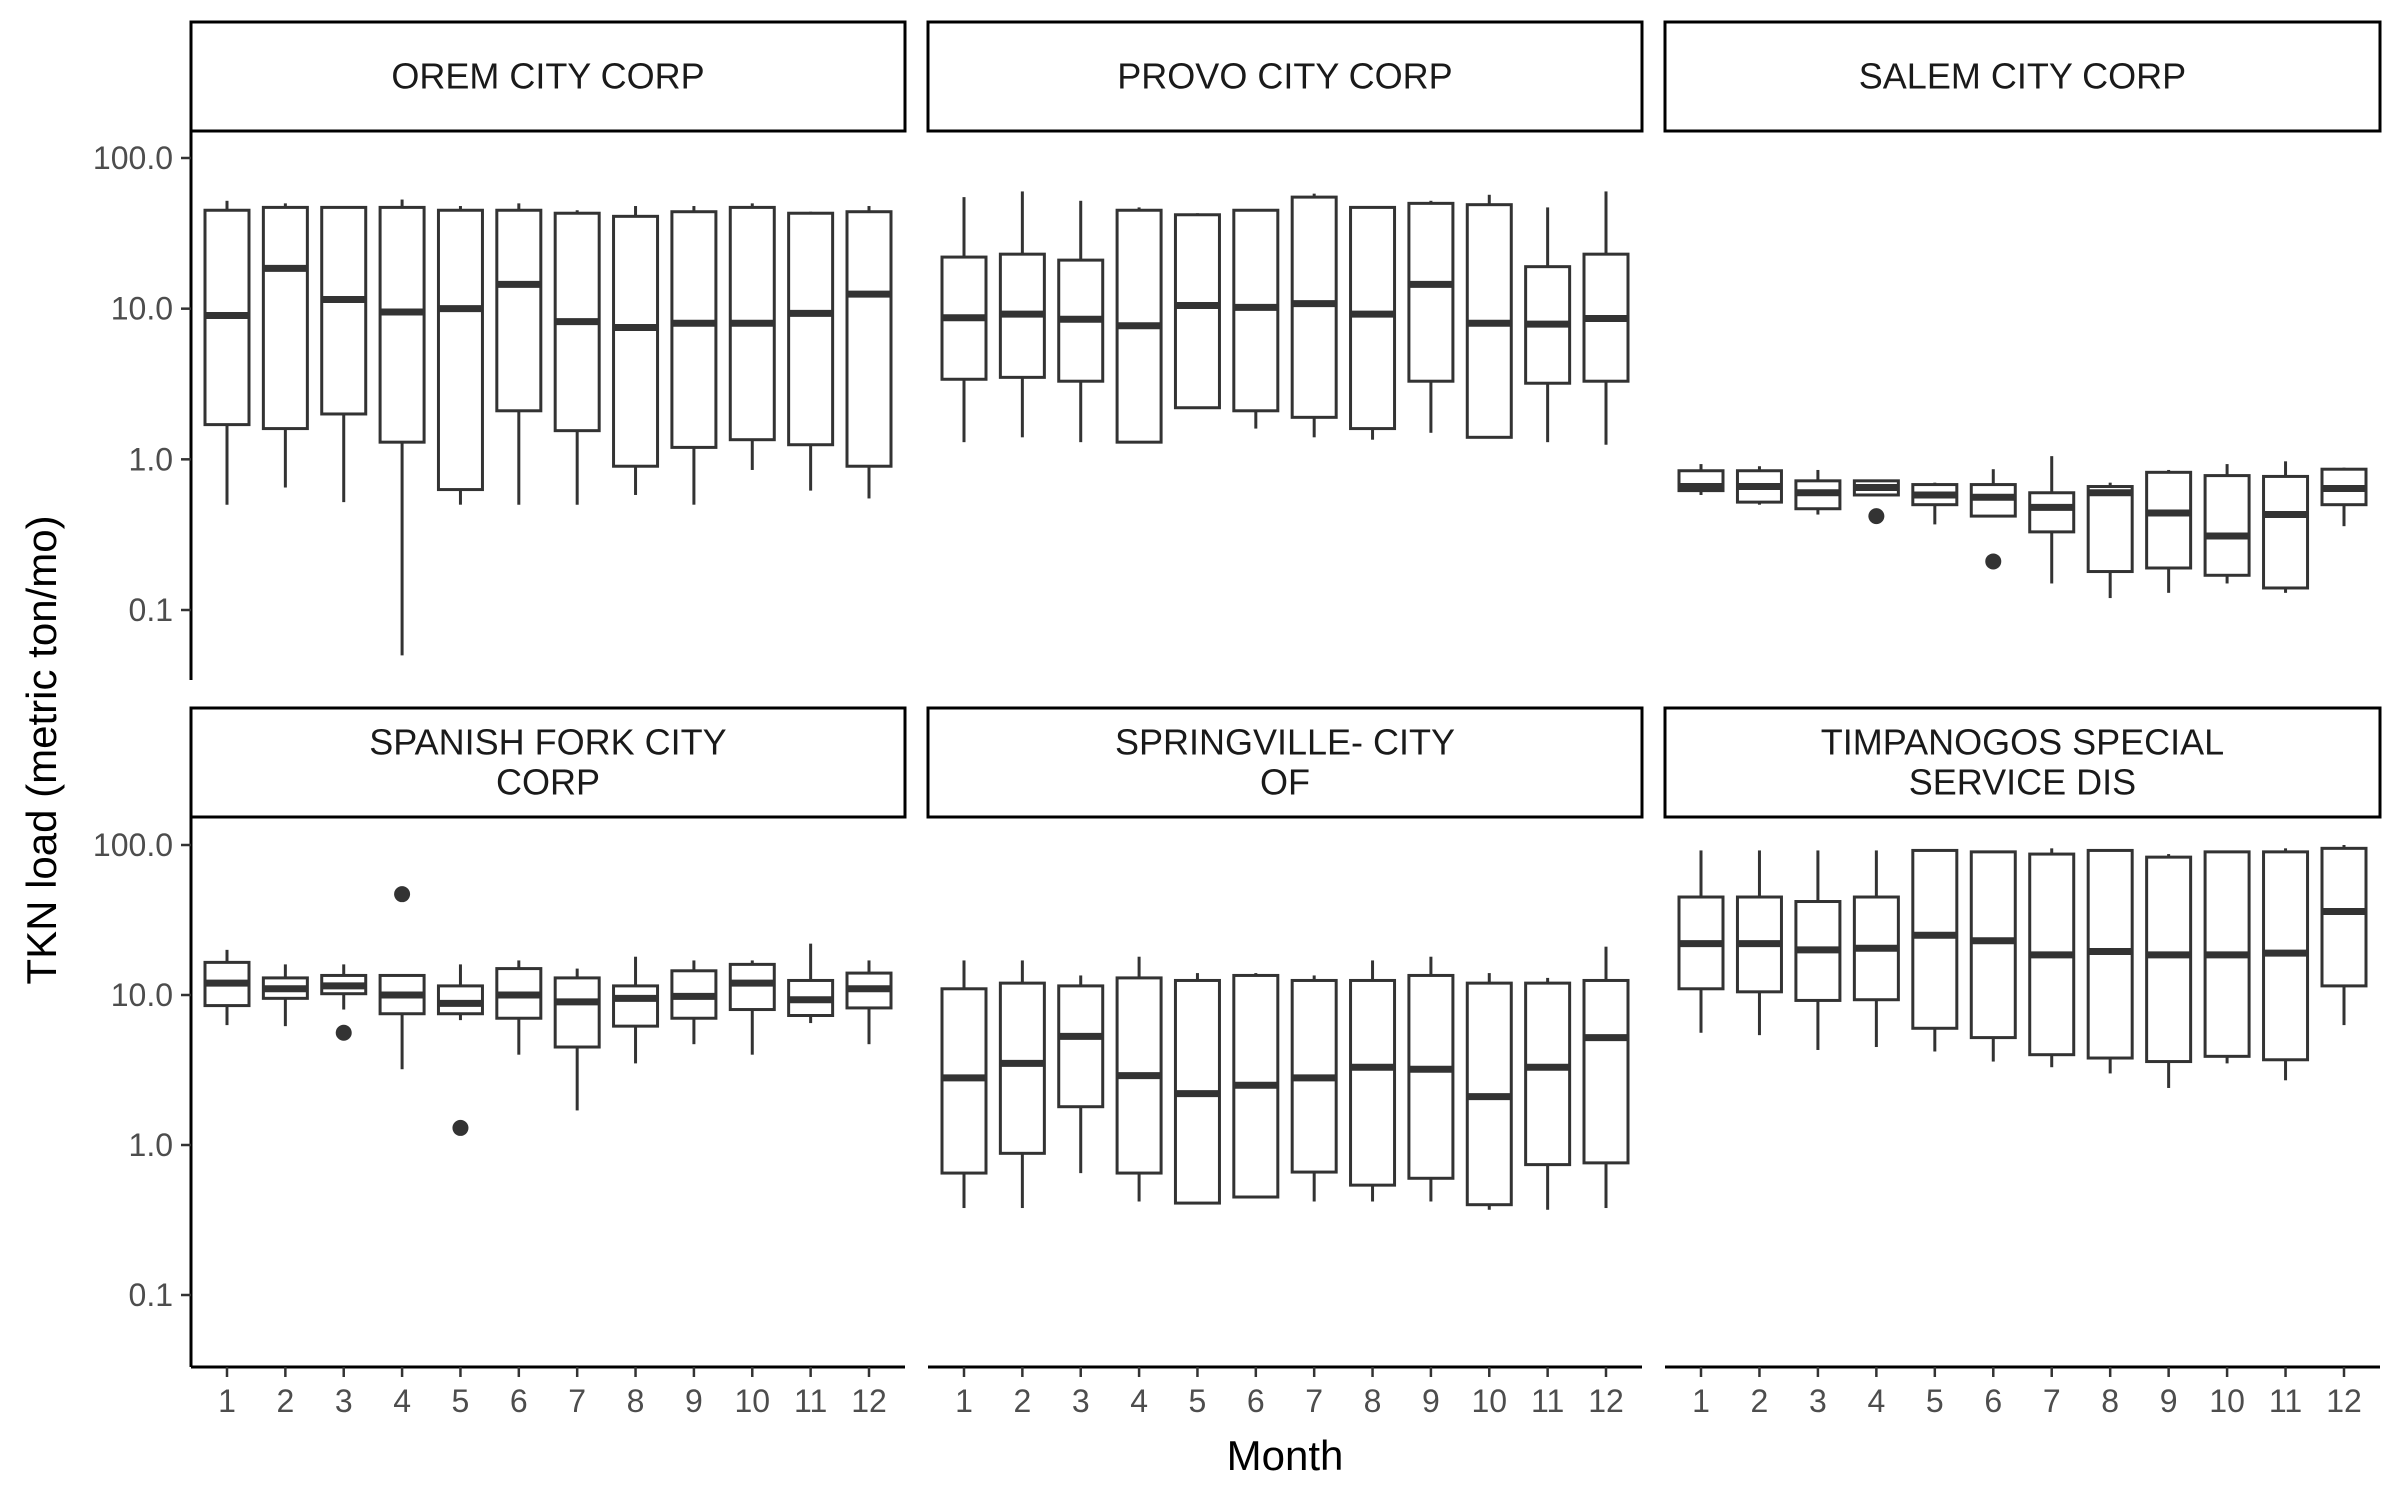 The image size is (2400, 1500). Describe the element at coordinates (1285, 782) in the screenshot. I see `panel-strip-label: OF` at that location.